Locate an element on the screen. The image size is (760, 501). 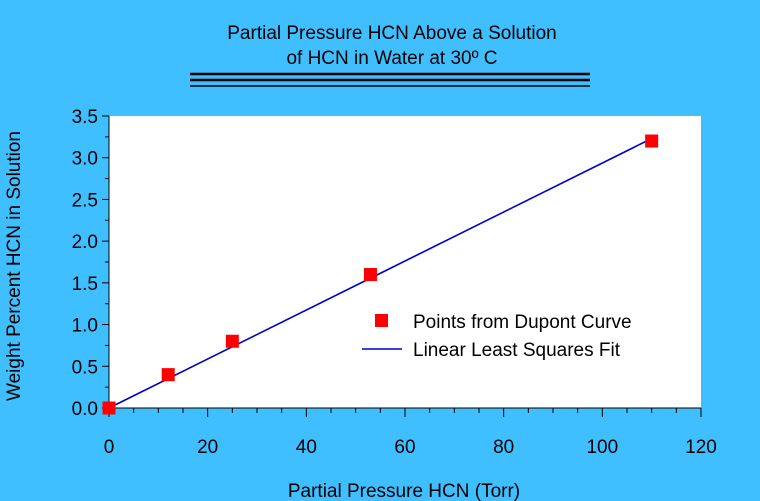
x-tick-label: 0 is located at coordinates (109, 447).